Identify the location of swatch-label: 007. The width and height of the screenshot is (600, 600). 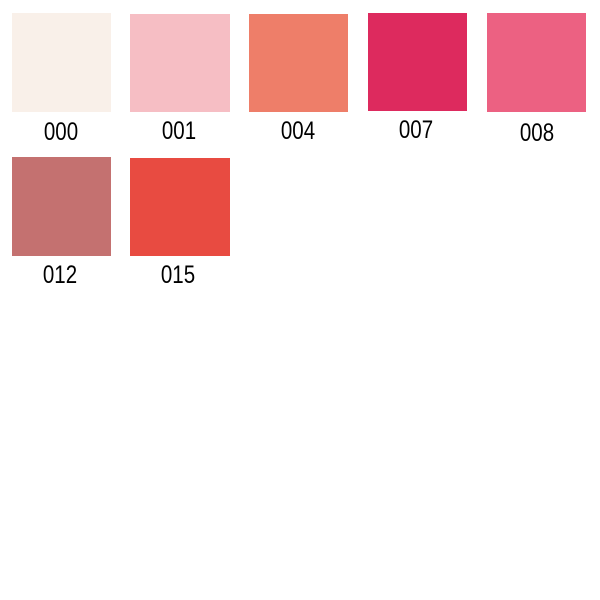
(416, 130).